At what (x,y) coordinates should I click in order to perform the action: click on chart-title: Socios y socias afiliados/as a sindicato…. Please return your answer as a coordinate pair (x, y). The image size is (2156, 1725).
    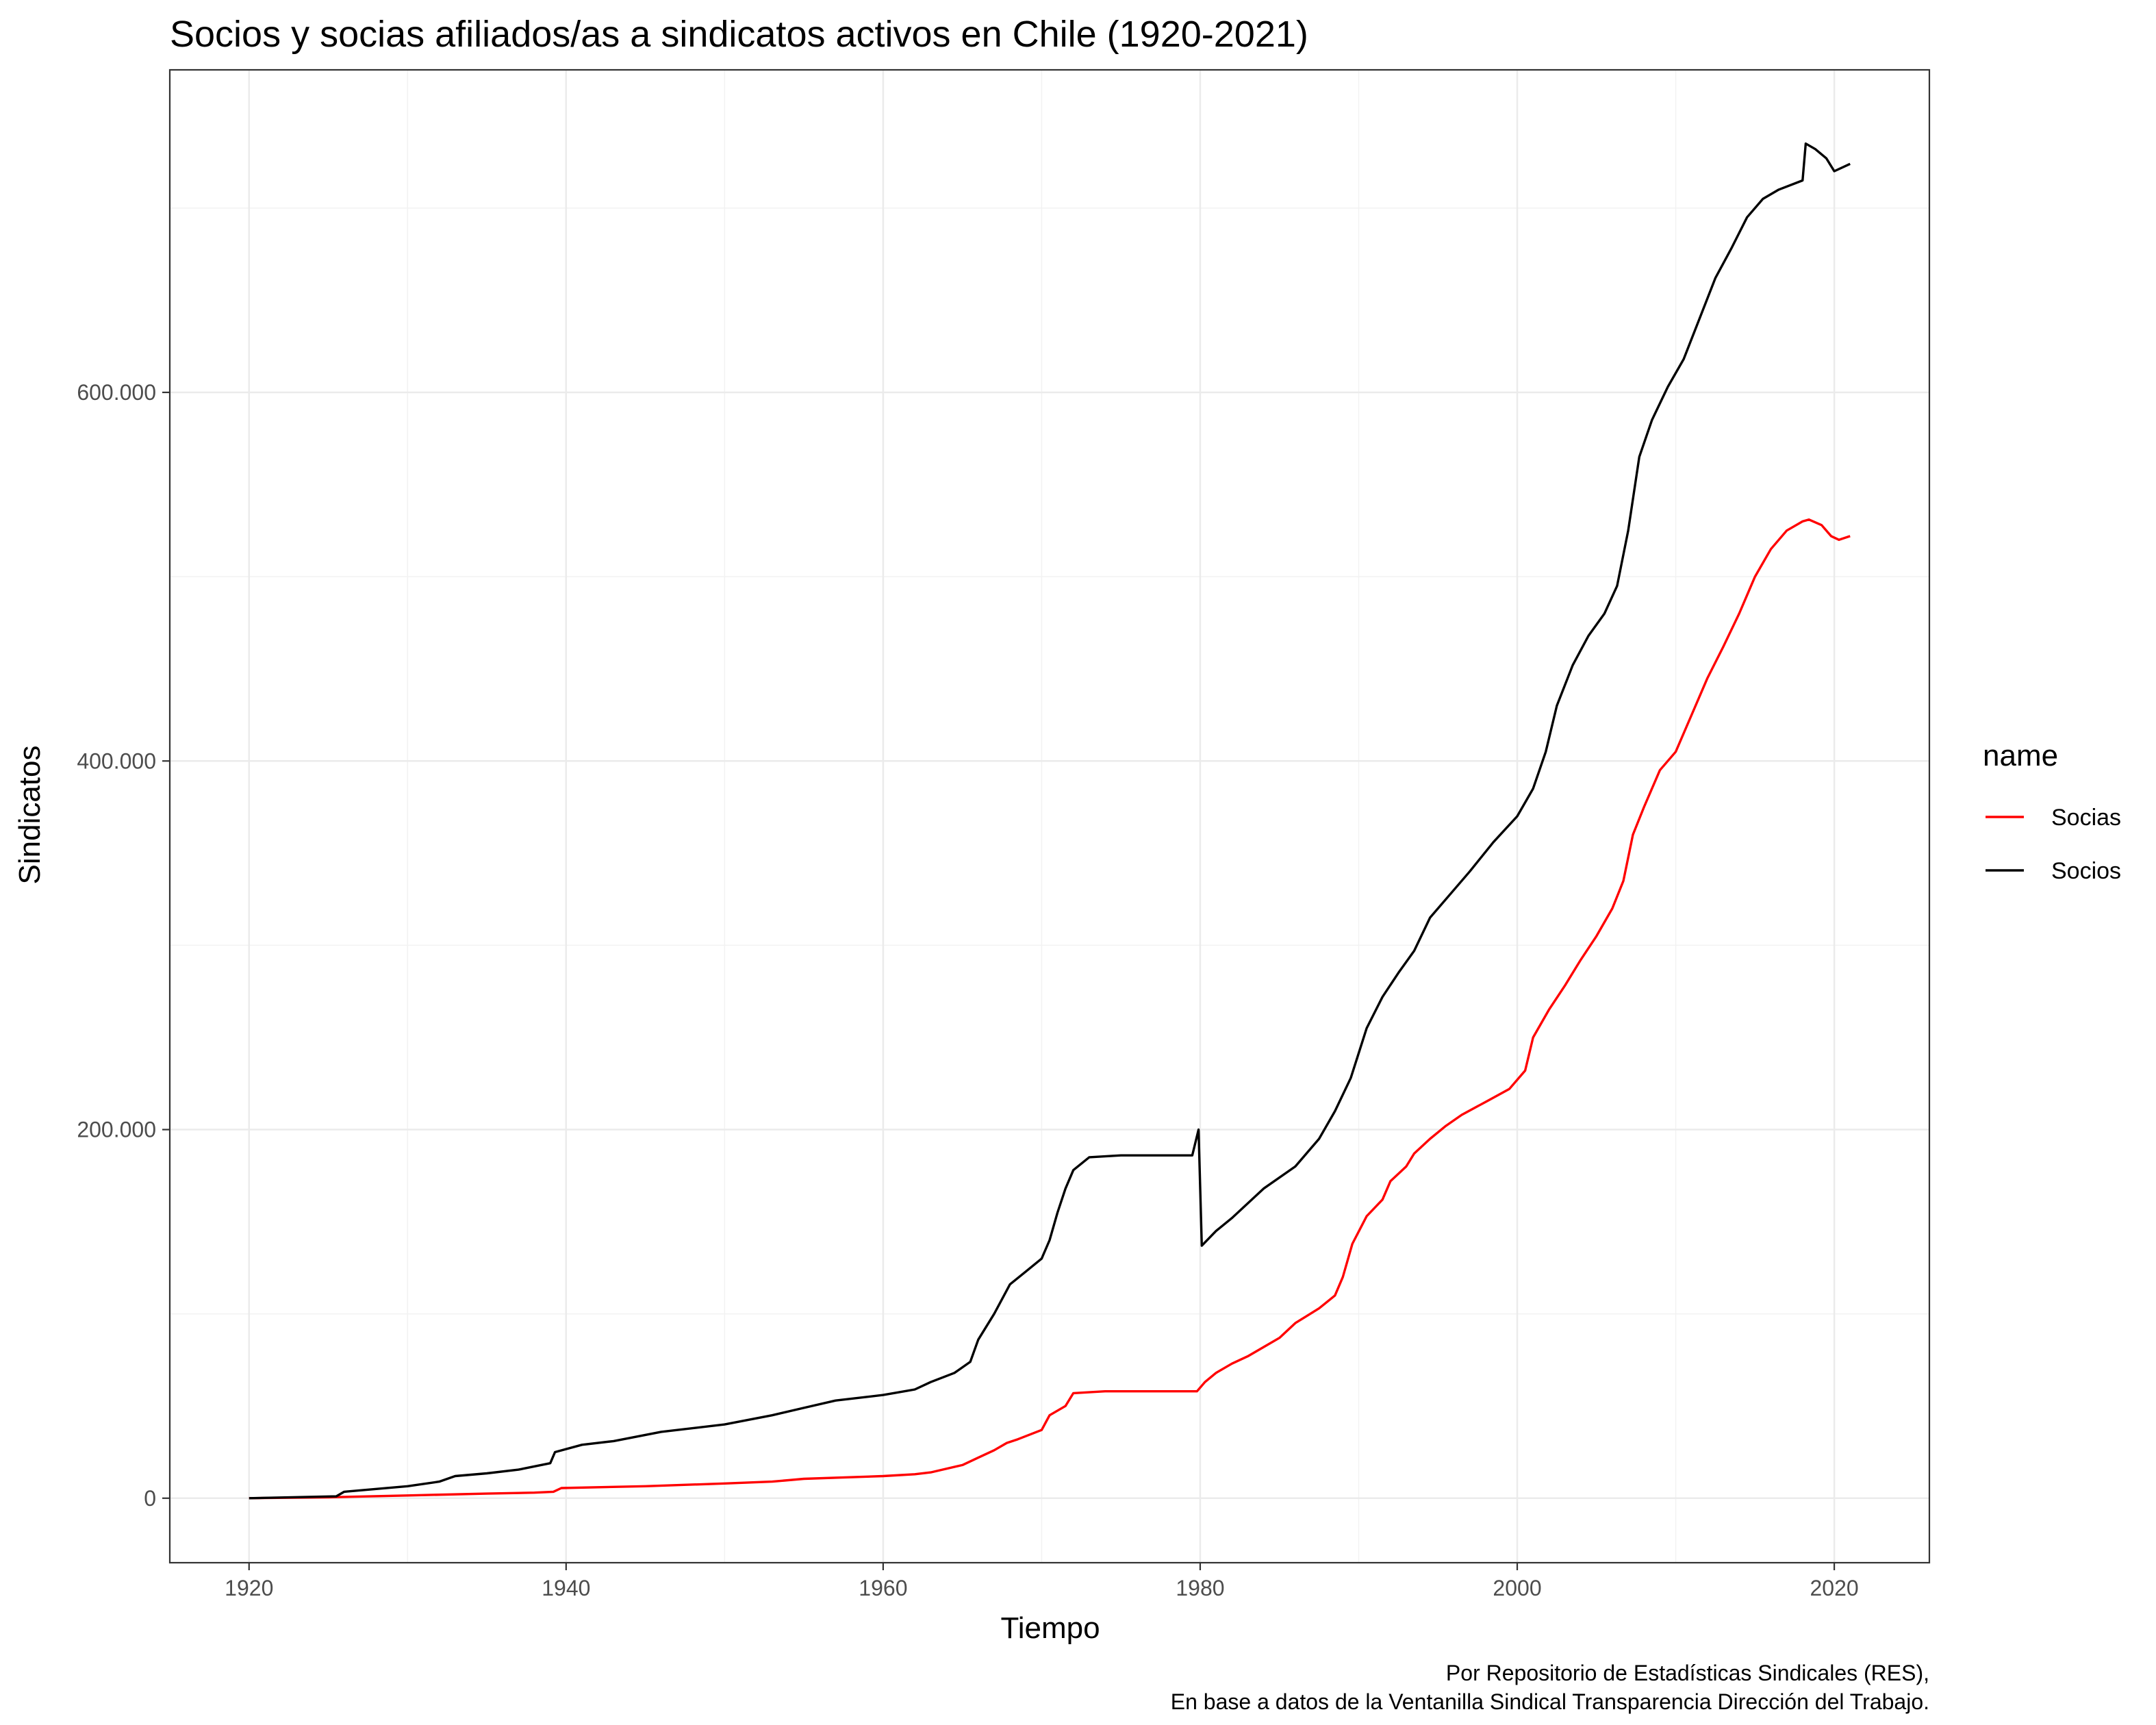
    Looking at the image, I should click on (739, 34).